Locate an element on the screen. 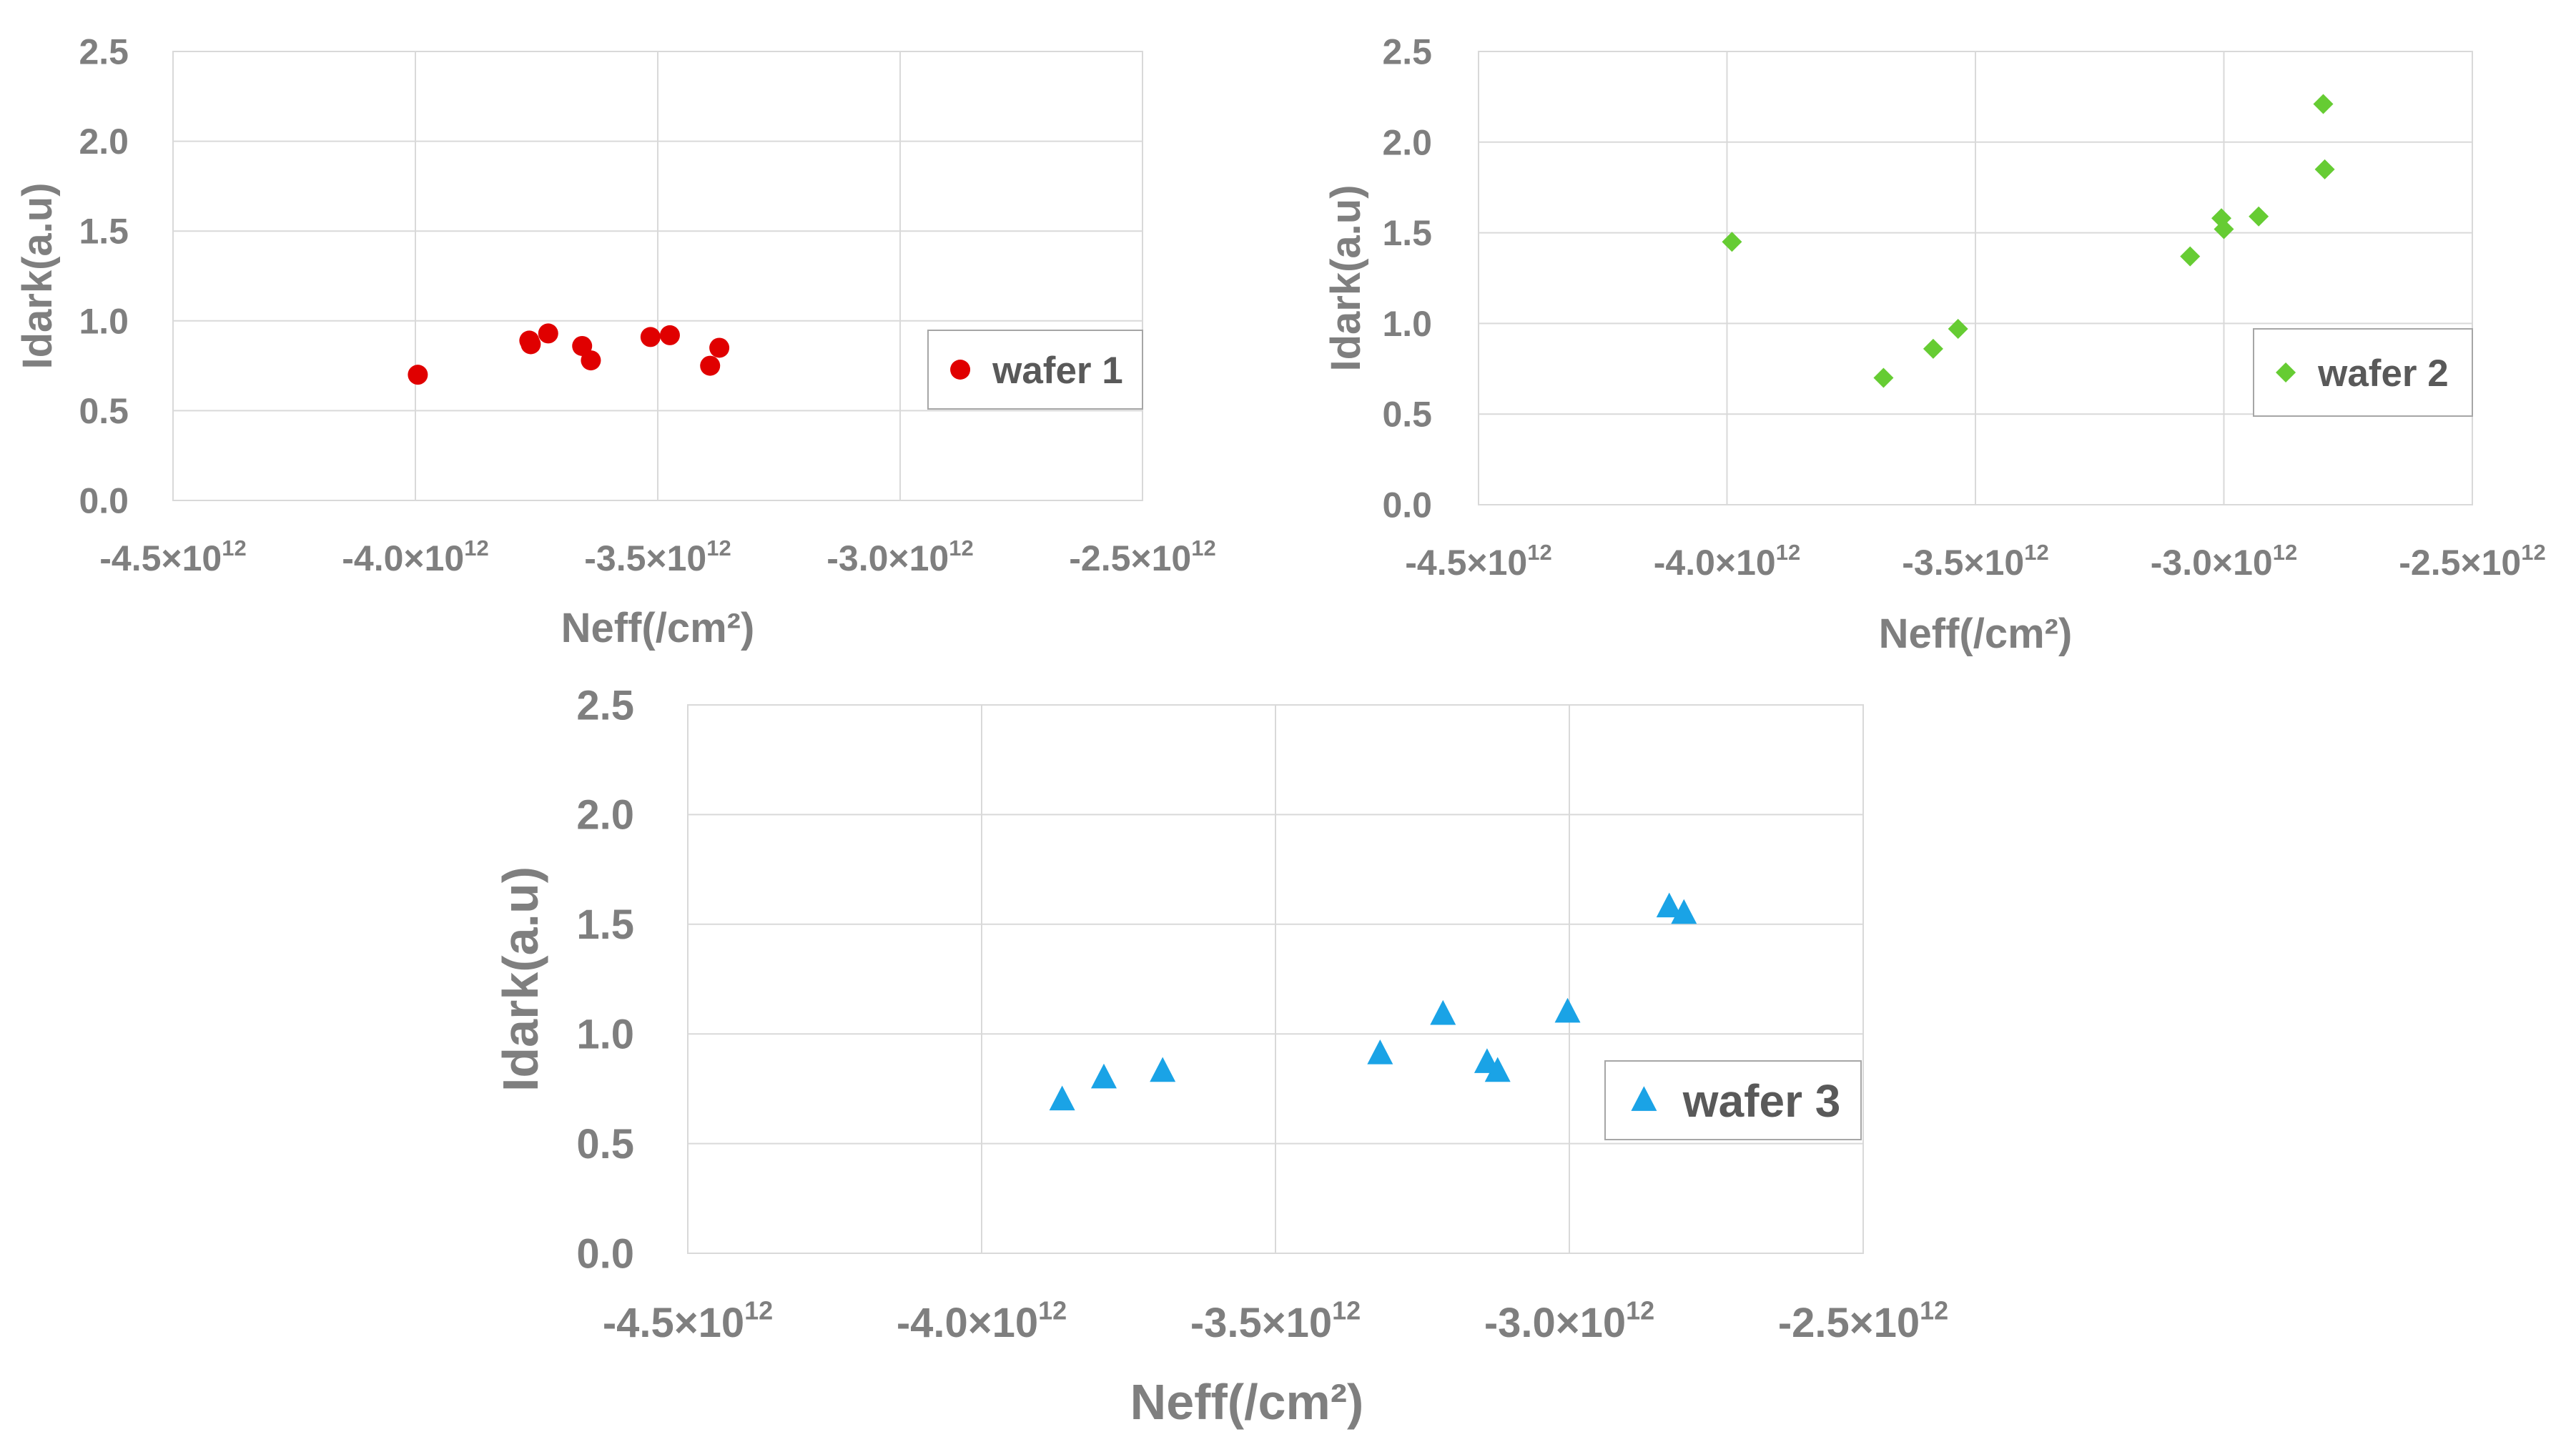 The image size is (2576, 1437). legend: wafer 1 is located at coordinates (1035, 370).